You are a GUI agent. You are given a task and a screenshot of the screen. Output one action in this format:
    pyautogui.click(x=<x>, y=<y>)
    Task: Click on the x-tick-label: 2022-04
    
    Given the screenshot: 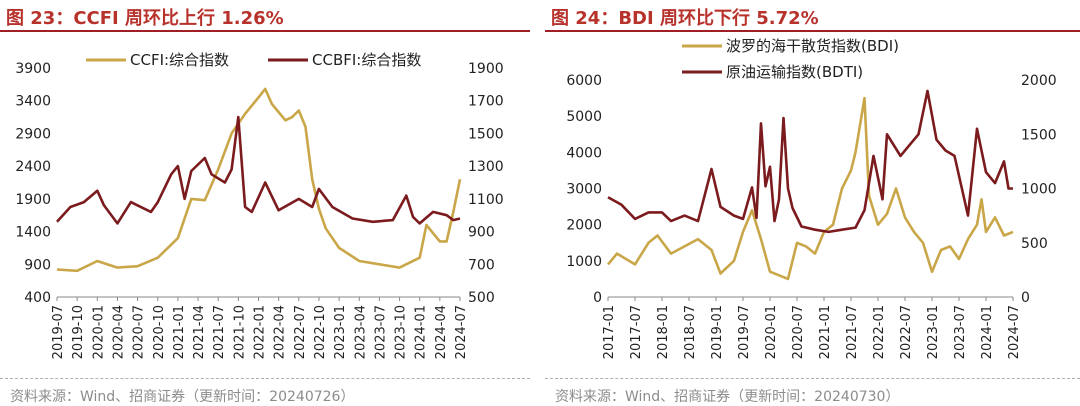 What is the action you would take?
    pyautogui.click(x=280, y=332)
    